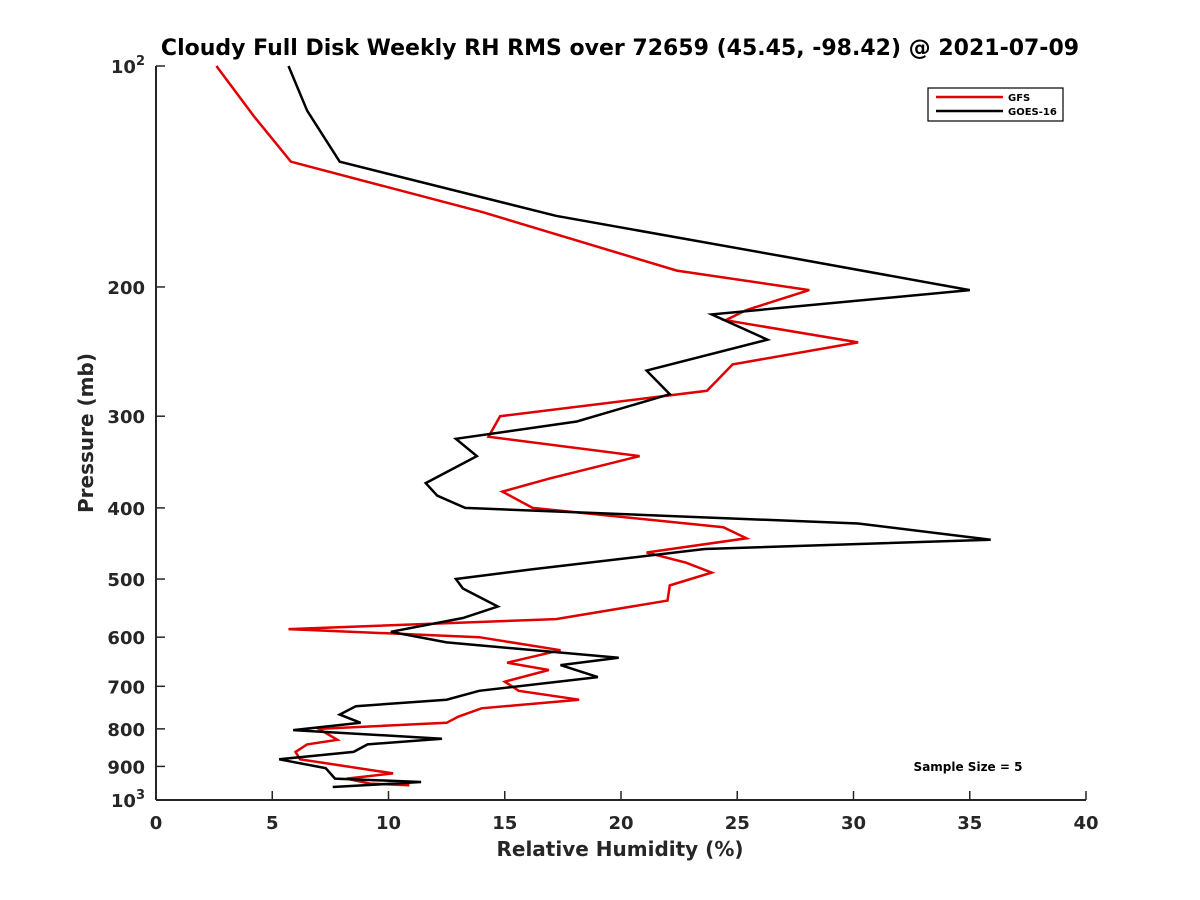  What do you see at coordinates (504, 823) in the screenshot?
I see `x-tick-label: 15` at bounding box center [504, 823].